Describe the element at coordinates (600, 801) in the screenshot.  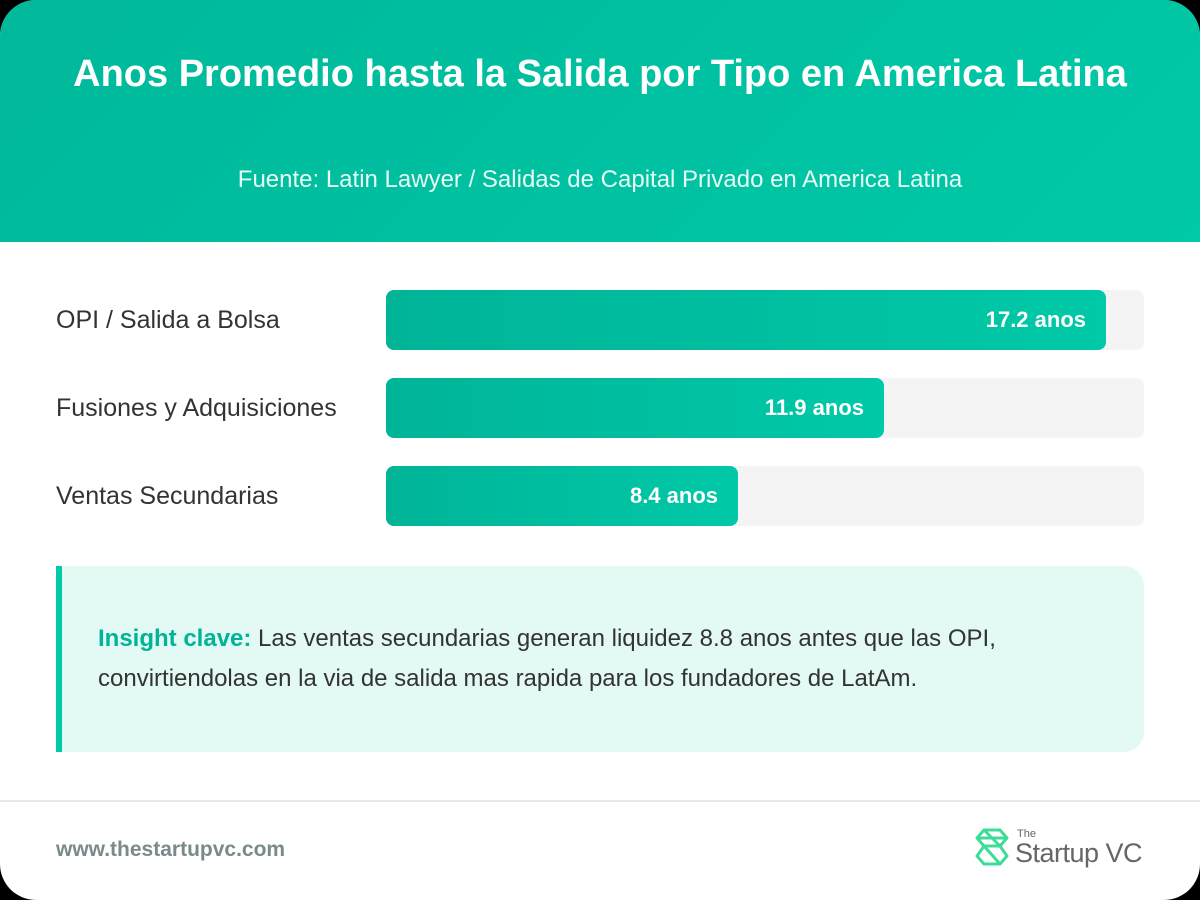
I see `footer-divider` at that location.